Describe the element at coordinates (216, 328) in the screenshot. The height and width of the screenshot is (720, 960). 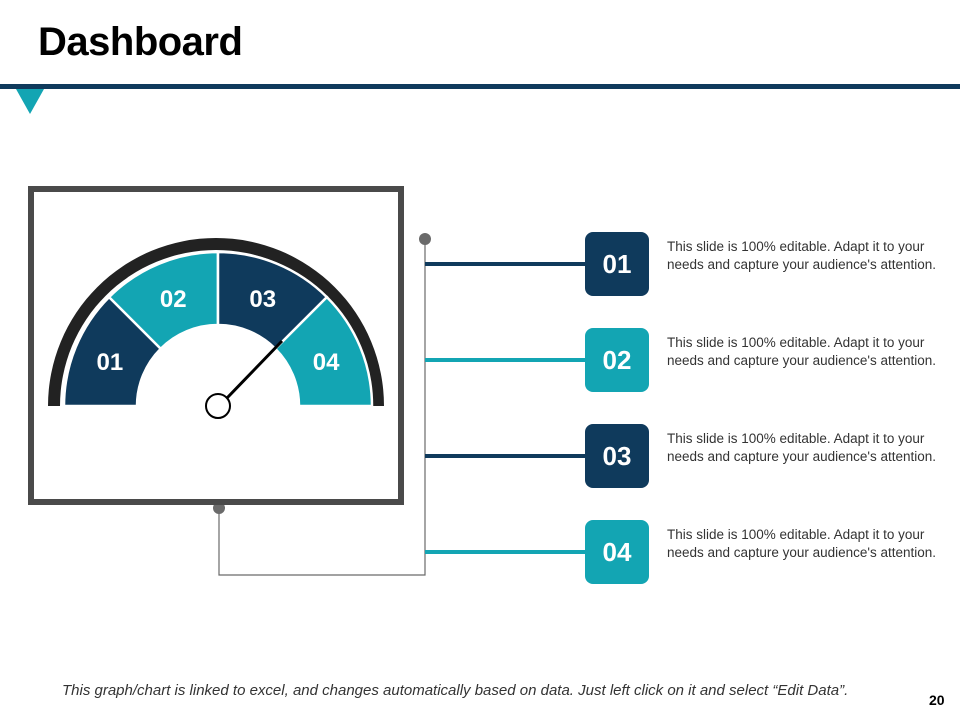
I see `gauge-chart: 01 02 03 04` at that location.